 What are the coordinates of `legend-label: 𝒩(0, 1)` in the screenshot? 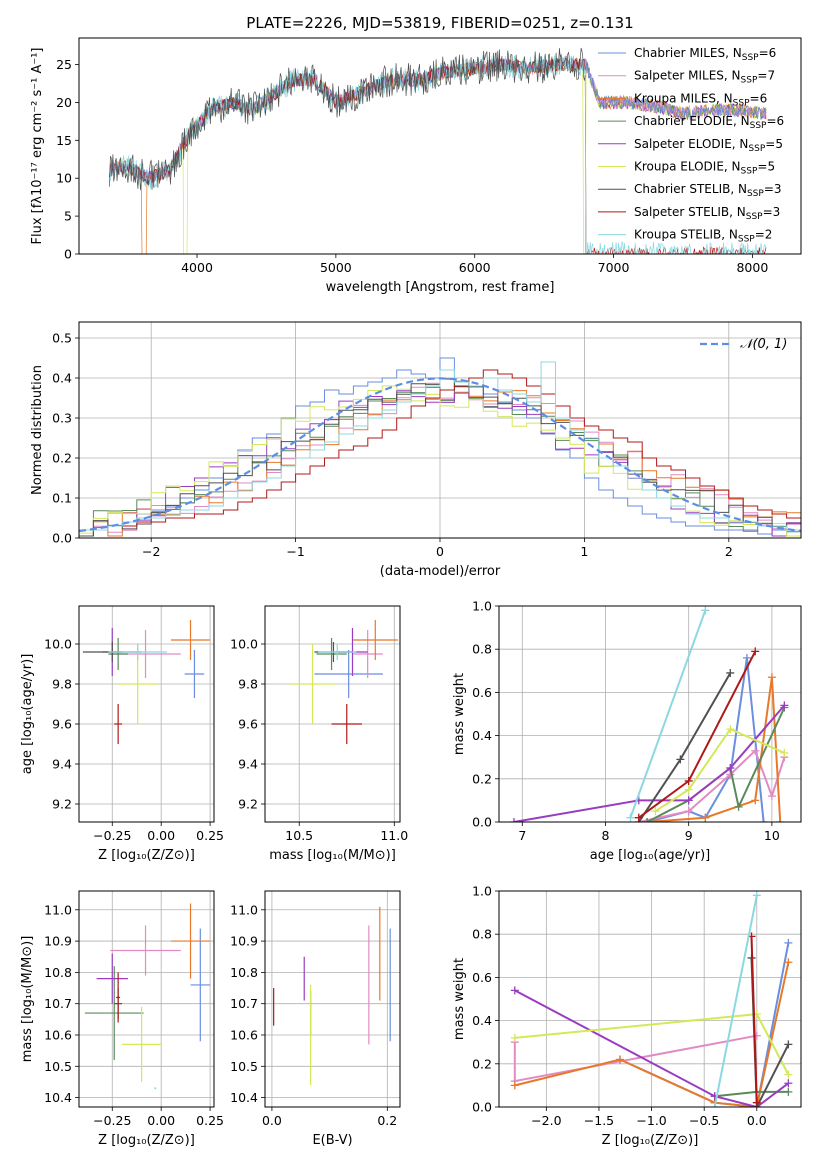 It's located at (763, 344).